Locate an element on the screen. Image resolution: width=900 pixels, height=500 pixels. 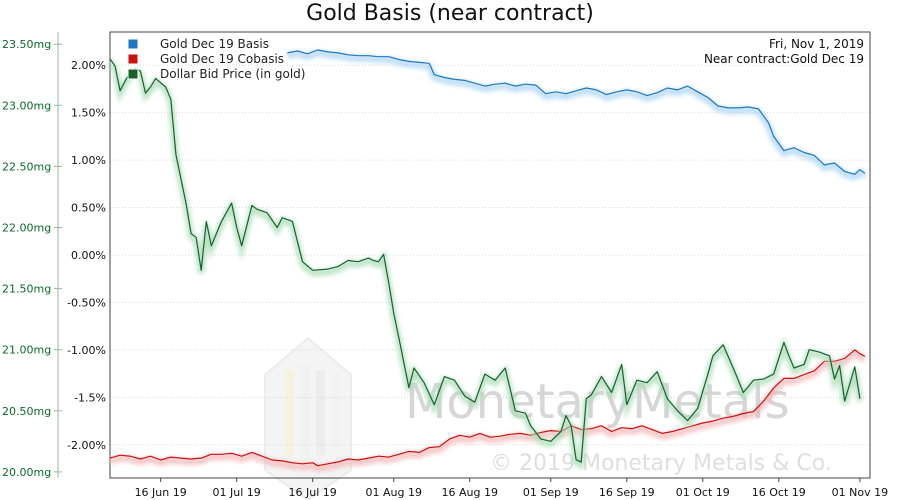
x-tick-label: 16 Aug 19 is located at coordinates (469, 492).